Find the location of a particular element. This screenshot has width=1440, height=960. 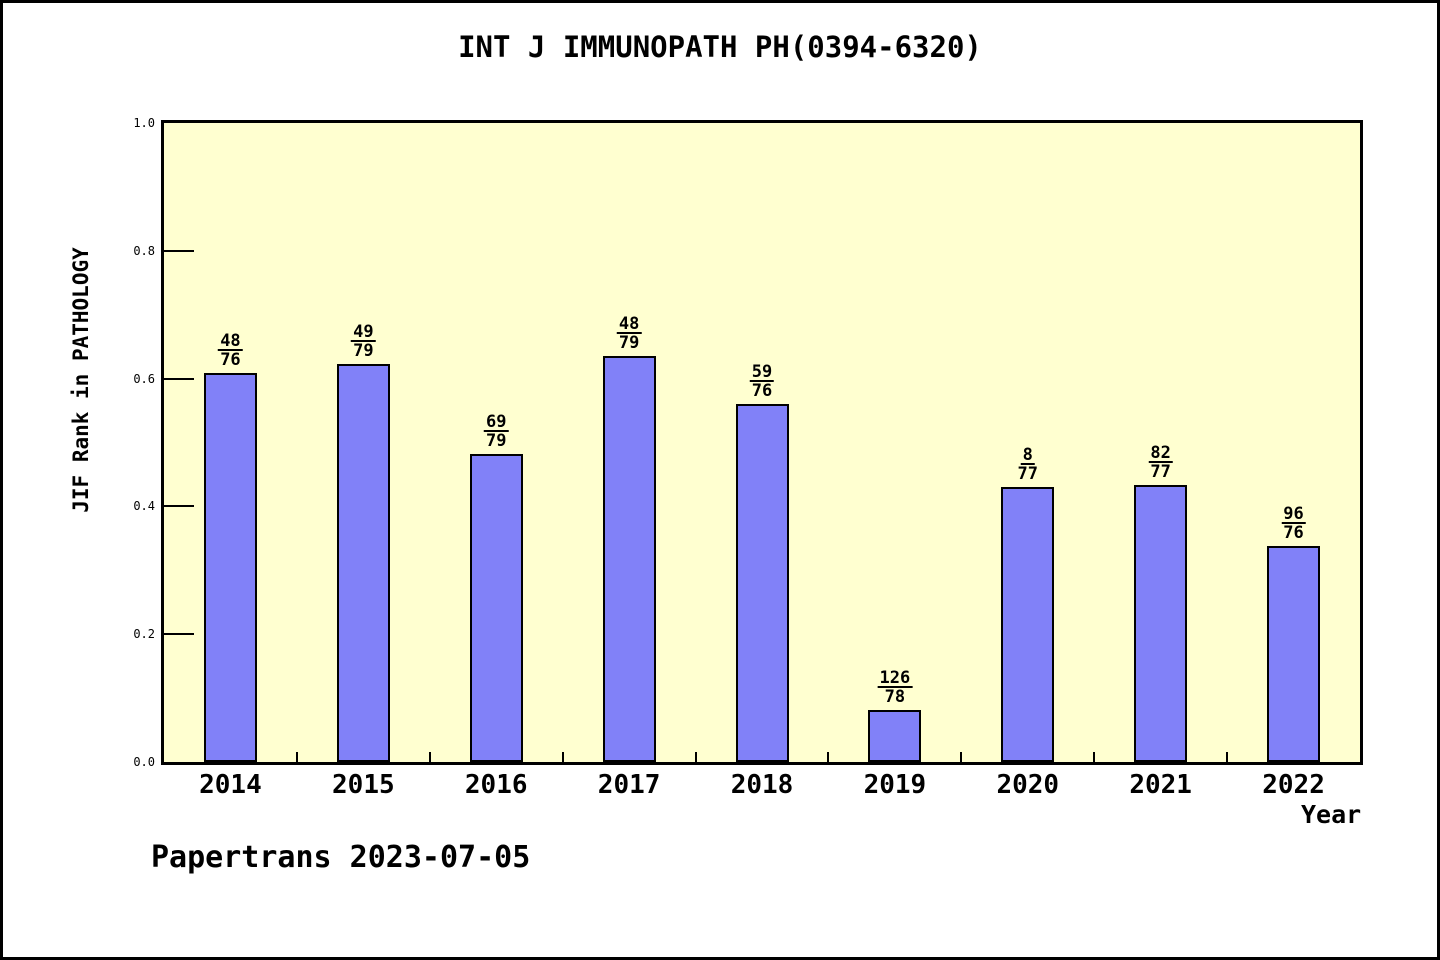

bar-label-rank: 49 is located at coordinates (363, 332).